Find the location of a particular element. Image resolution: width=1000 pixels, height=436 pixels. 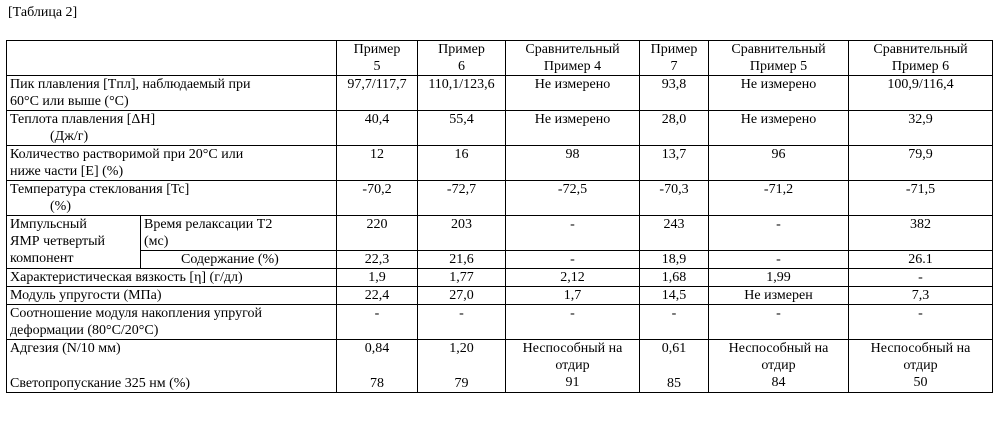

table-cell: 1,9 is located at coordinates (377, 278).